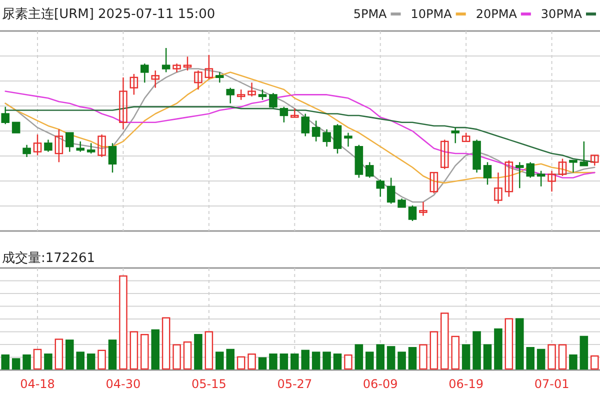  Describe the element at coordinates (37, 384) in the screenshot. I see `x-tick-label: 04-18` at that location.